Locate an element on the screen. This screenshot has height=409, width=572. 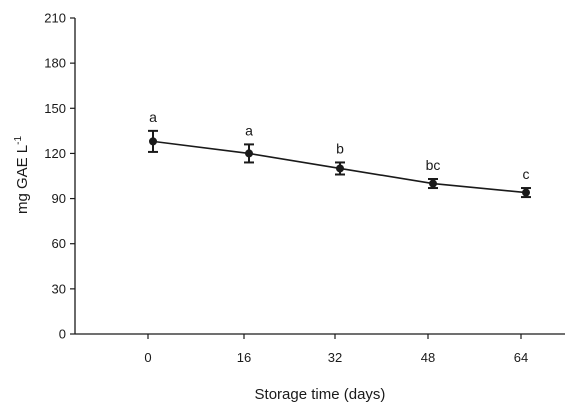
x-tick-label: 16 is located at coordinates (244, 357).